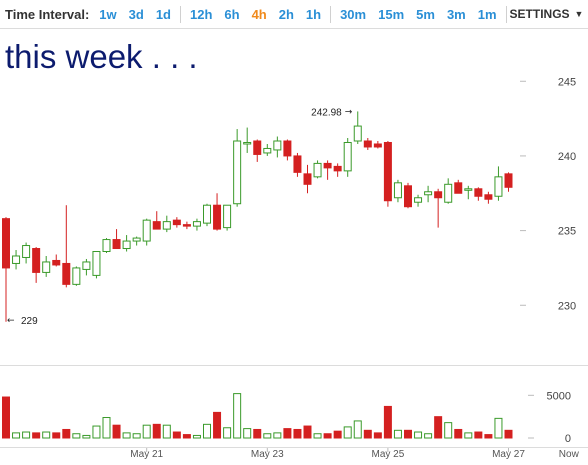 This screenshot has width=588, height=465. What do you see at coordinates (286, 14) in the screenshot?
I see `interval-2h: 2h` at bounding box center [286, 14].